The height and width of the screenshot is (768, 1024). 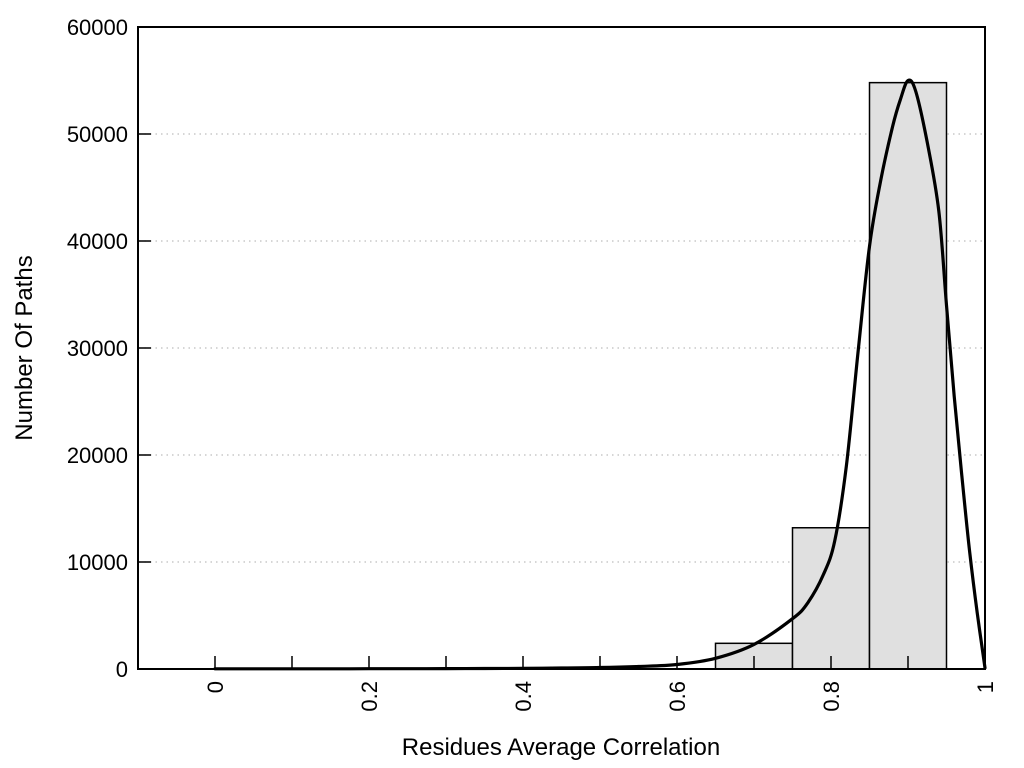 I want to click on x-tick-label: 0, so click(x=215, y=687).